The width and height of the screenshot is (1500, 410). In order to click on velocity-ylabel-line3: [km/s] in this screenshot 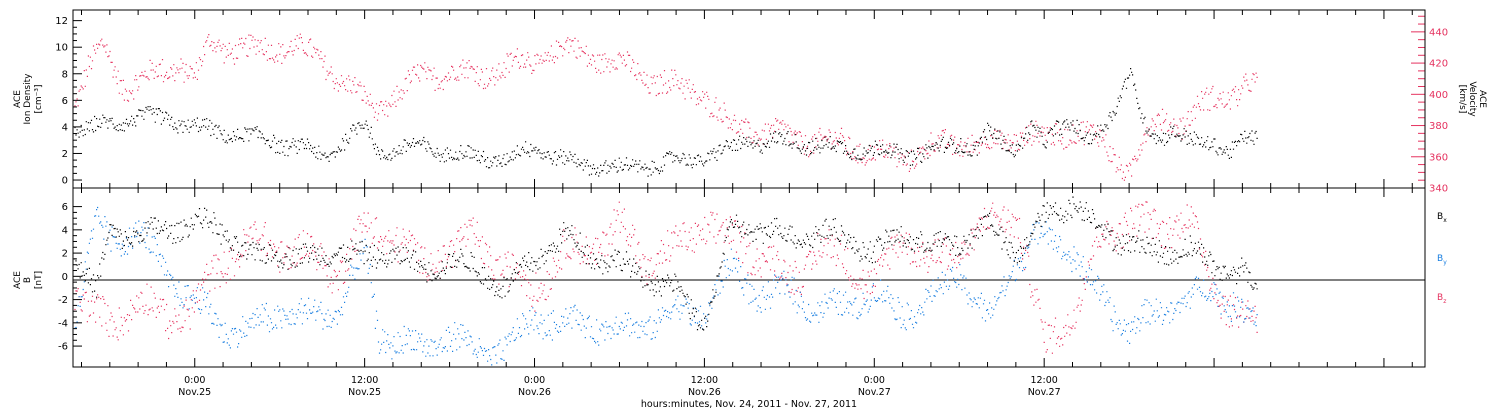, I will do `click(1462, 99)`.